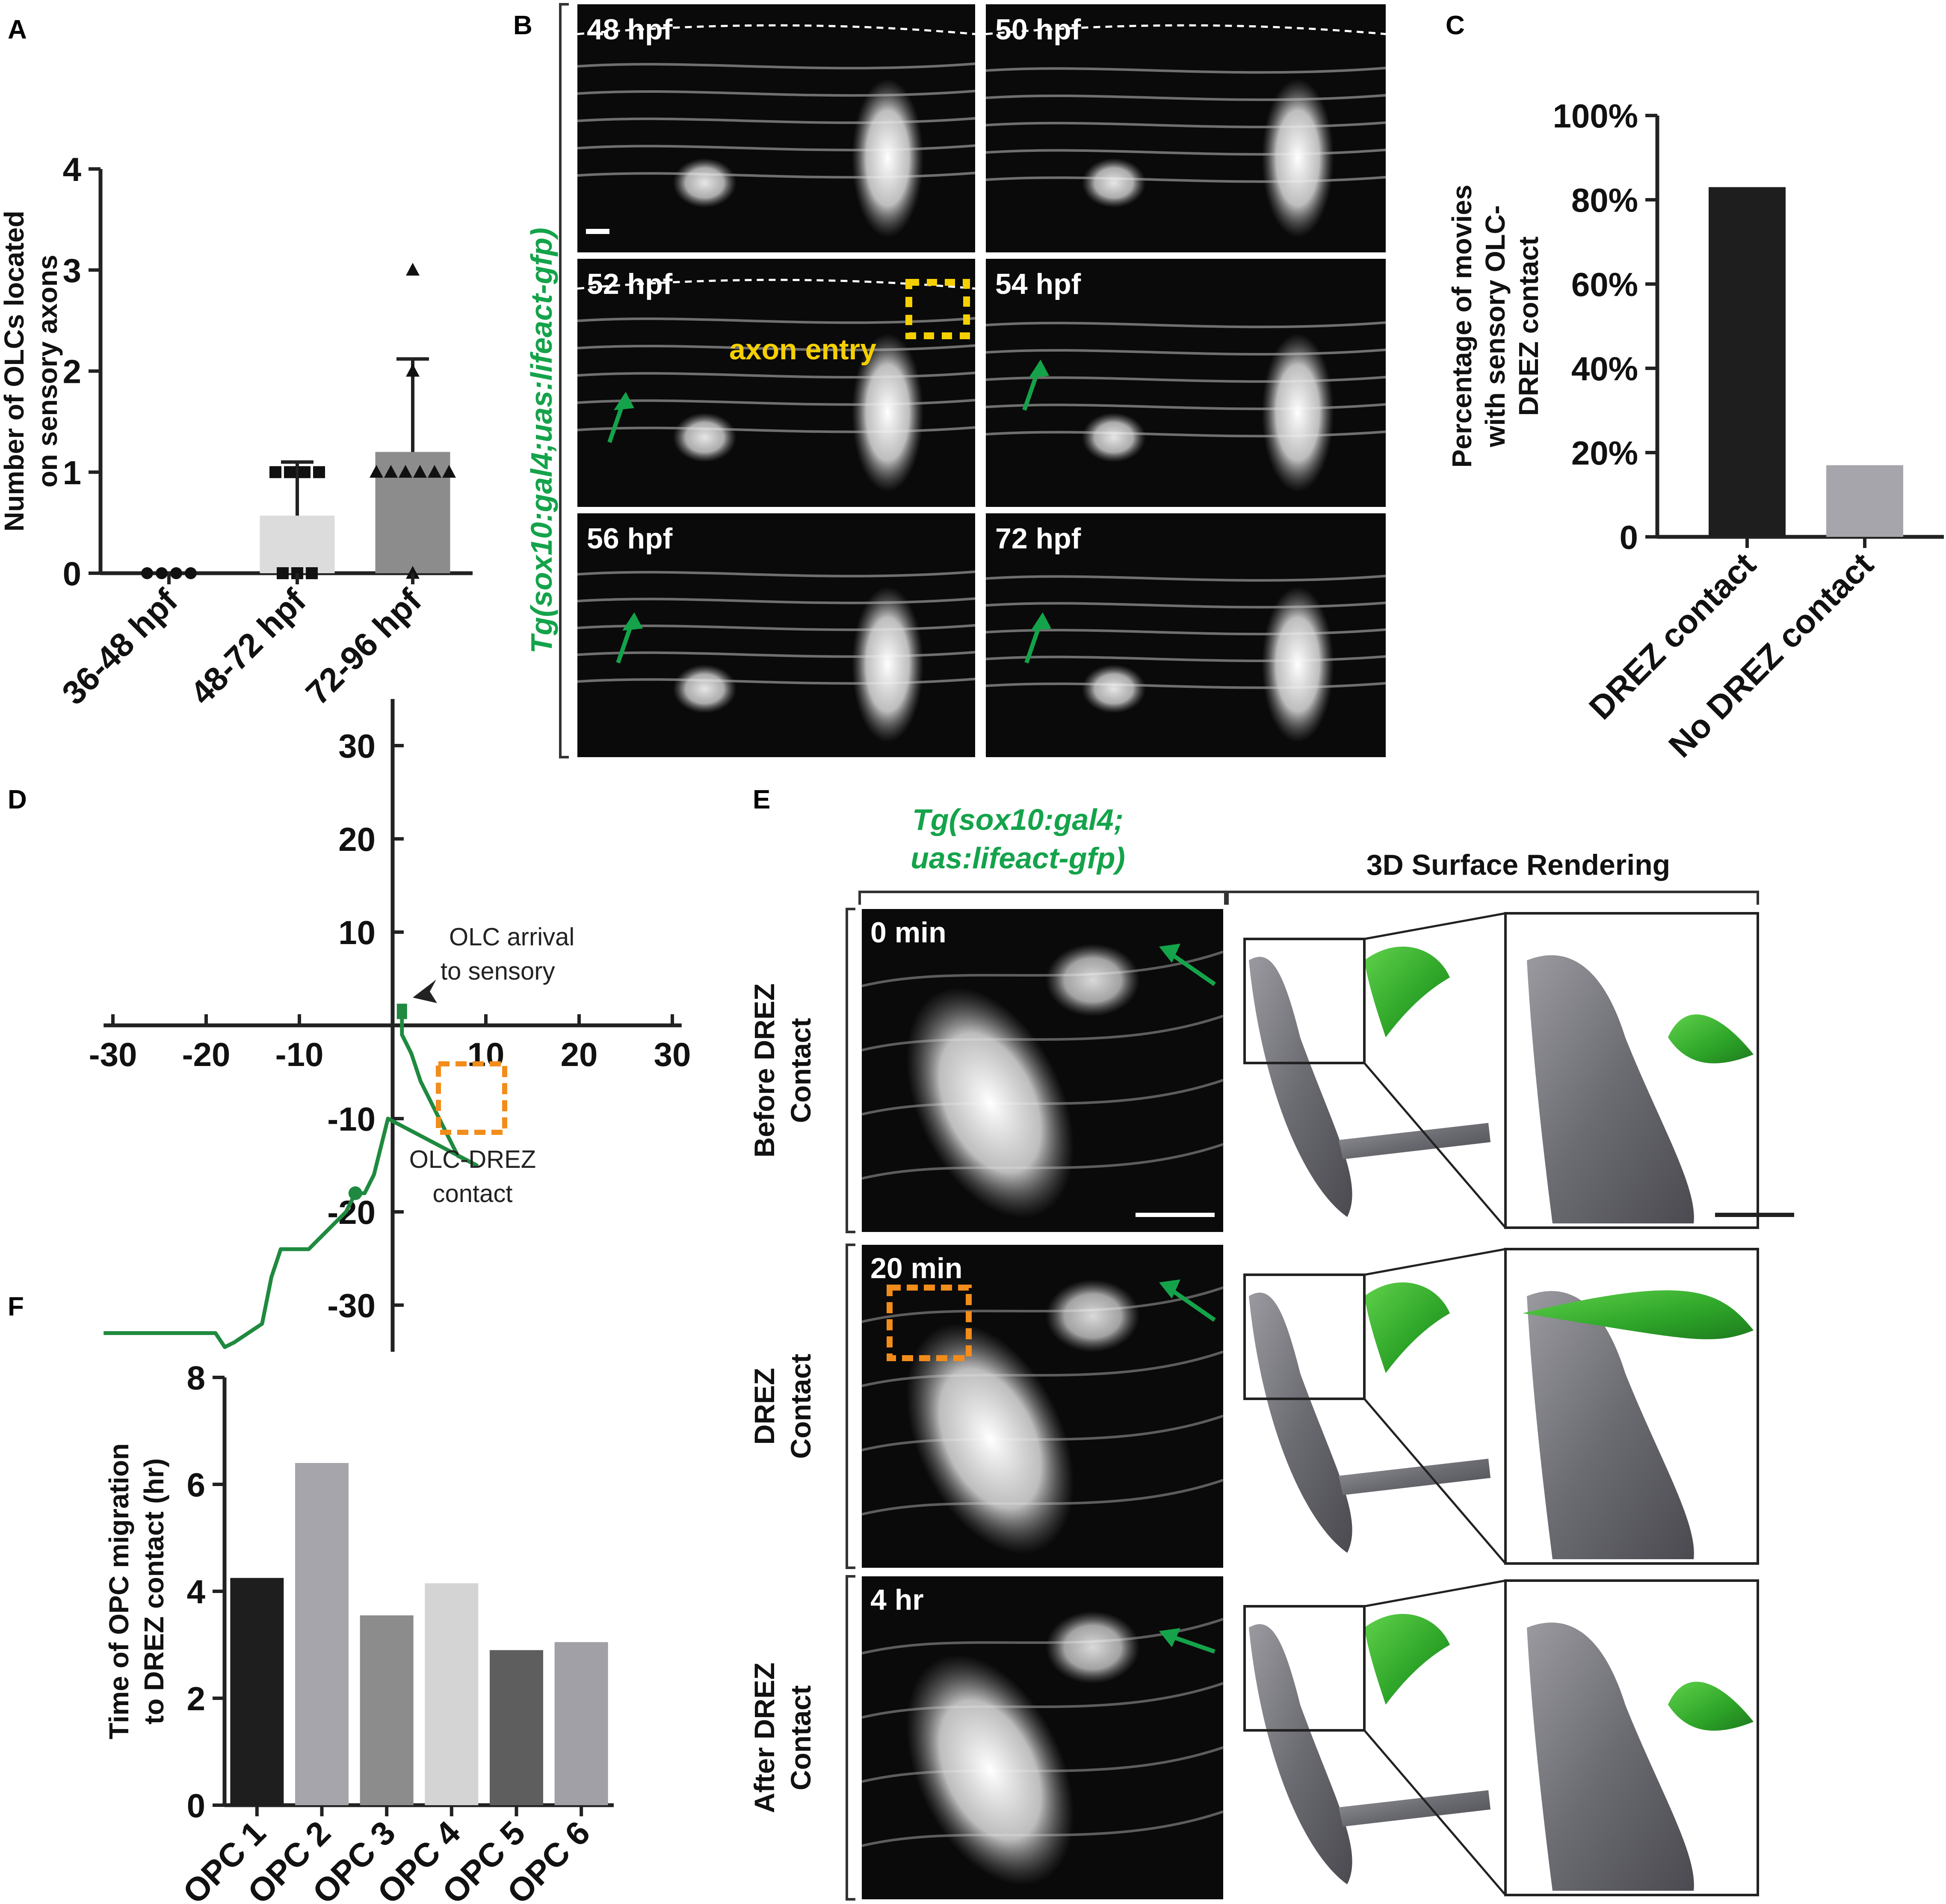  What do you see at coordinates (1018, 819) in the screenshot?
I see `transgene-label-e-line1: Tg(sox10:gal4;` at bounding box center [1018, 819].